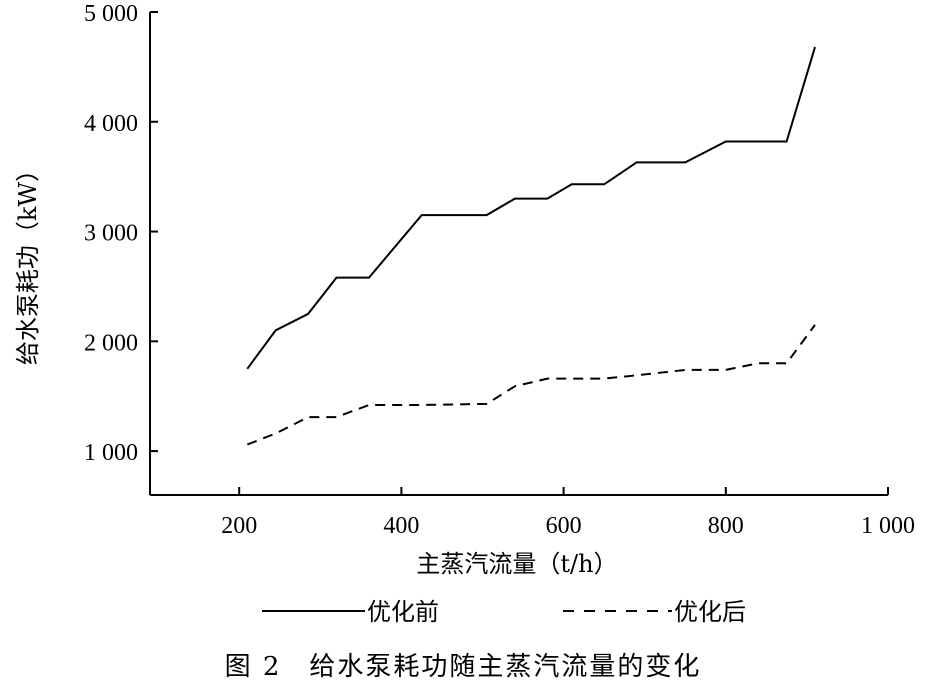 This screenshot has width=927, height=692. I want to click on y-tick-label: 1 000, so click(111, 453).